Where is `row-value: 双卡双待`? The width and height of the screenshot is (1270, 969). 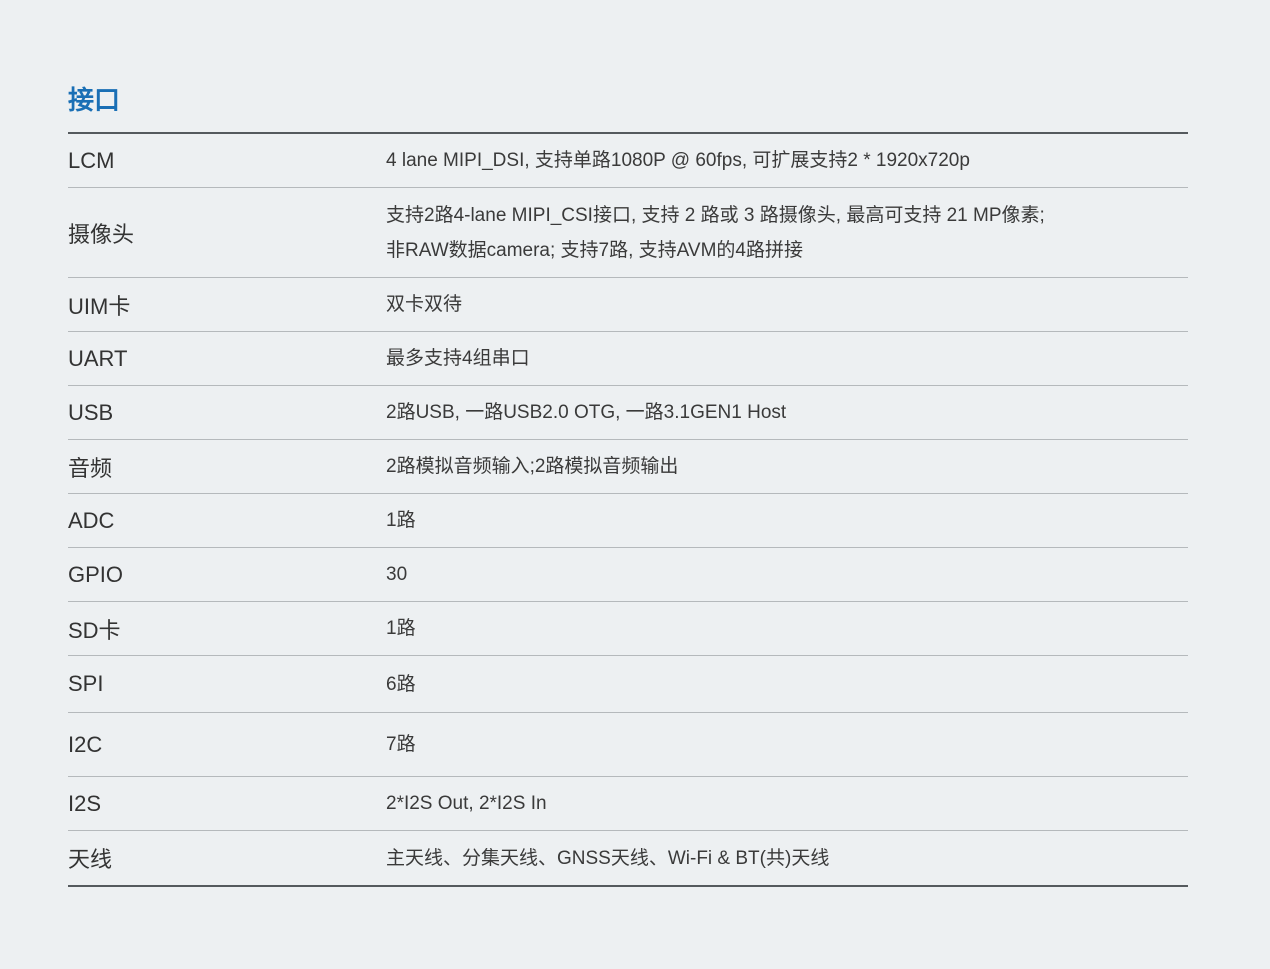 row-value: 双卡双待 is located at coordinates (787, 304).